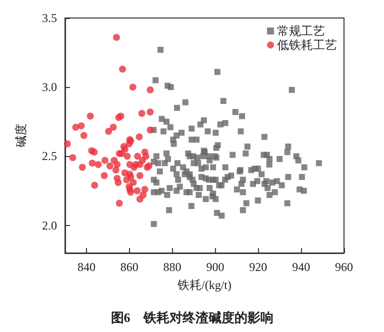 The width and height of the screenshot is (384, 332). What do you see at coordinates (215, 267) in the screenshot?
I see `x-tick-label: 900` at bounding box center [215, 267].